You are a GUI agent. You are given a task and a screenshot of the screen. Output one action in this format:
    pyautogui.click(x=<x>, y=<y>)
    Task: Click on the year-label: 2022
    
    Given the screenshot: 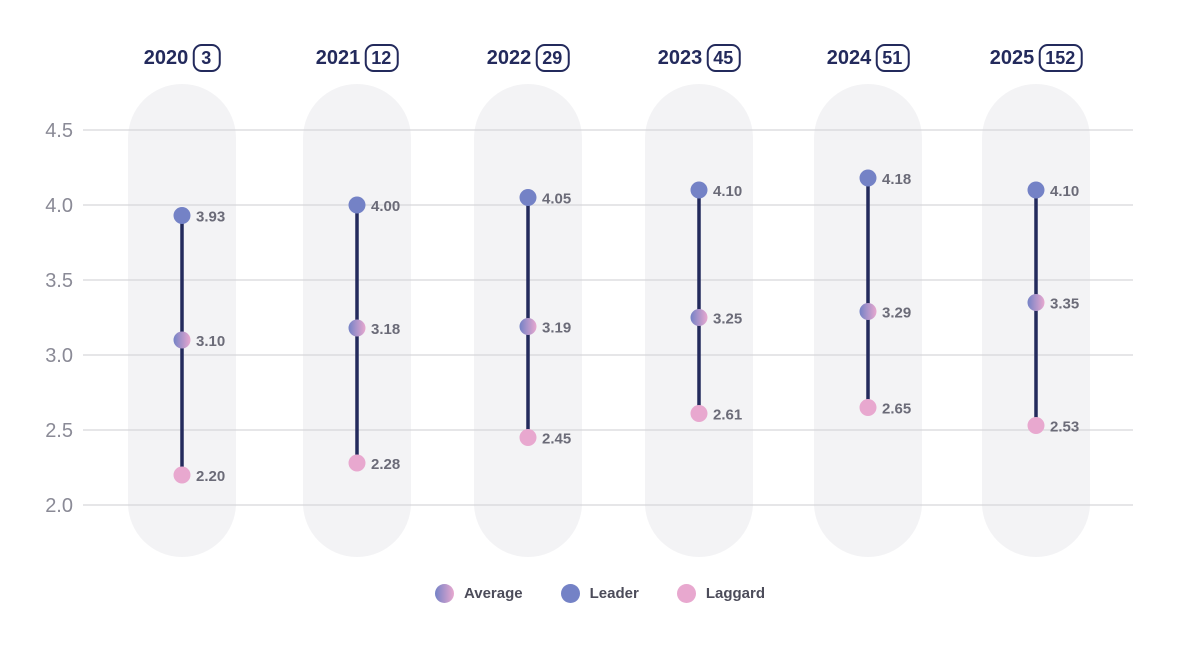 What is the action you would take?
    pyautogui.click(x=509, y=57)
    